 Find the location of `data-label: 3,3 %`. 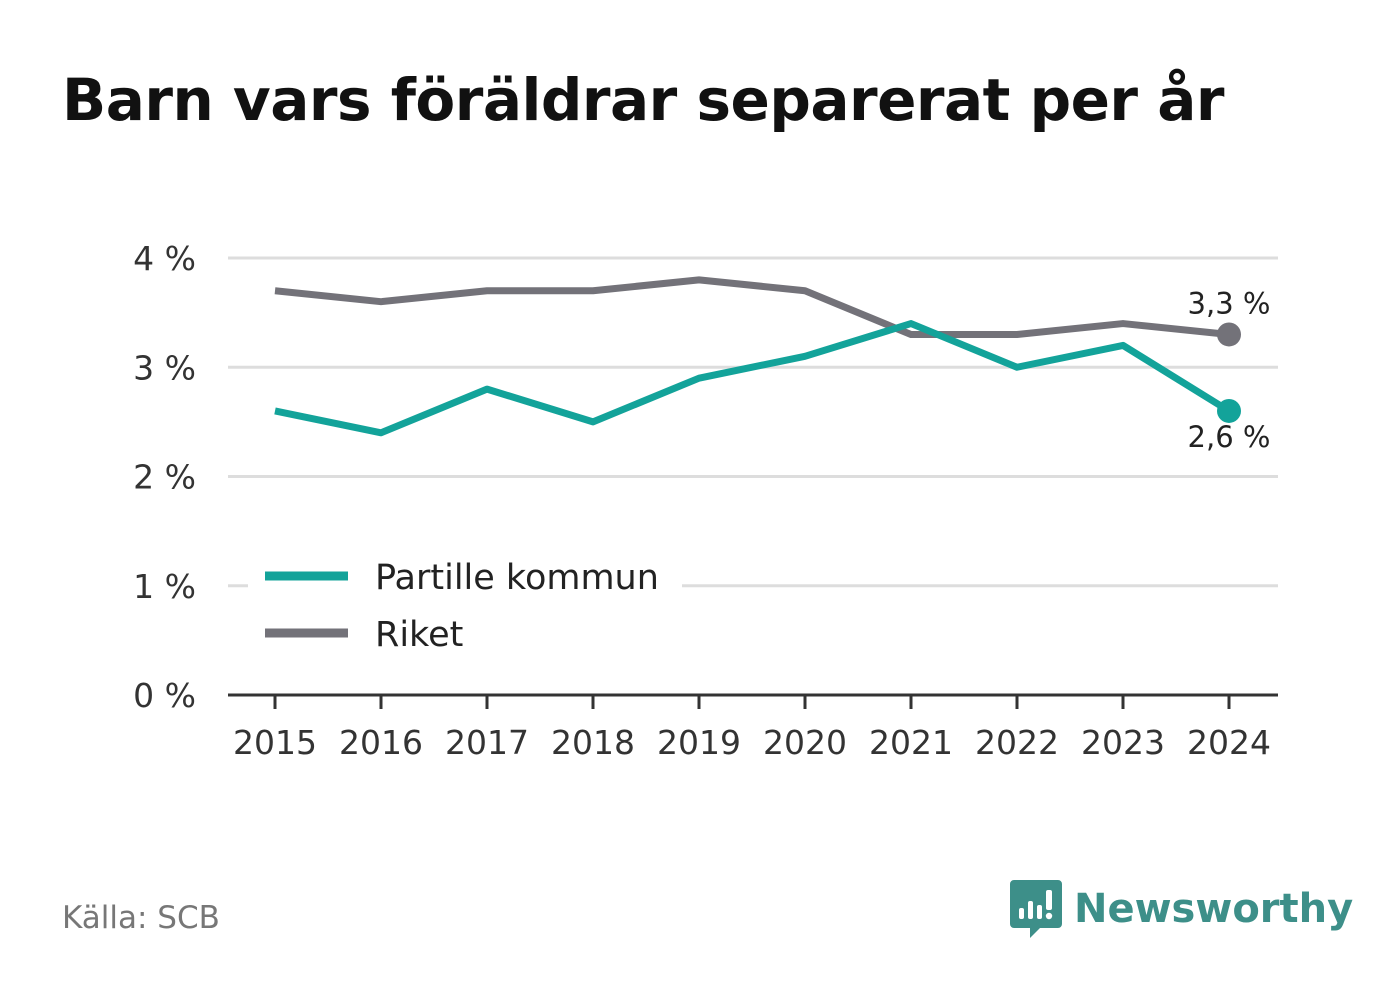

data-label: 3,3 % is located at coordinates (1229, 303).